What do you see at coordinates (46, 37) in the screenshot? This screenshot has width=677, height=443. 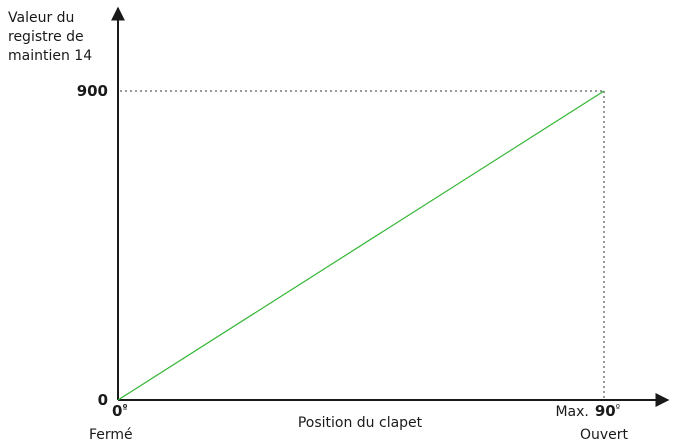 I see `y-axis-label-line-2: registre de` at bounding box center [46, 37].